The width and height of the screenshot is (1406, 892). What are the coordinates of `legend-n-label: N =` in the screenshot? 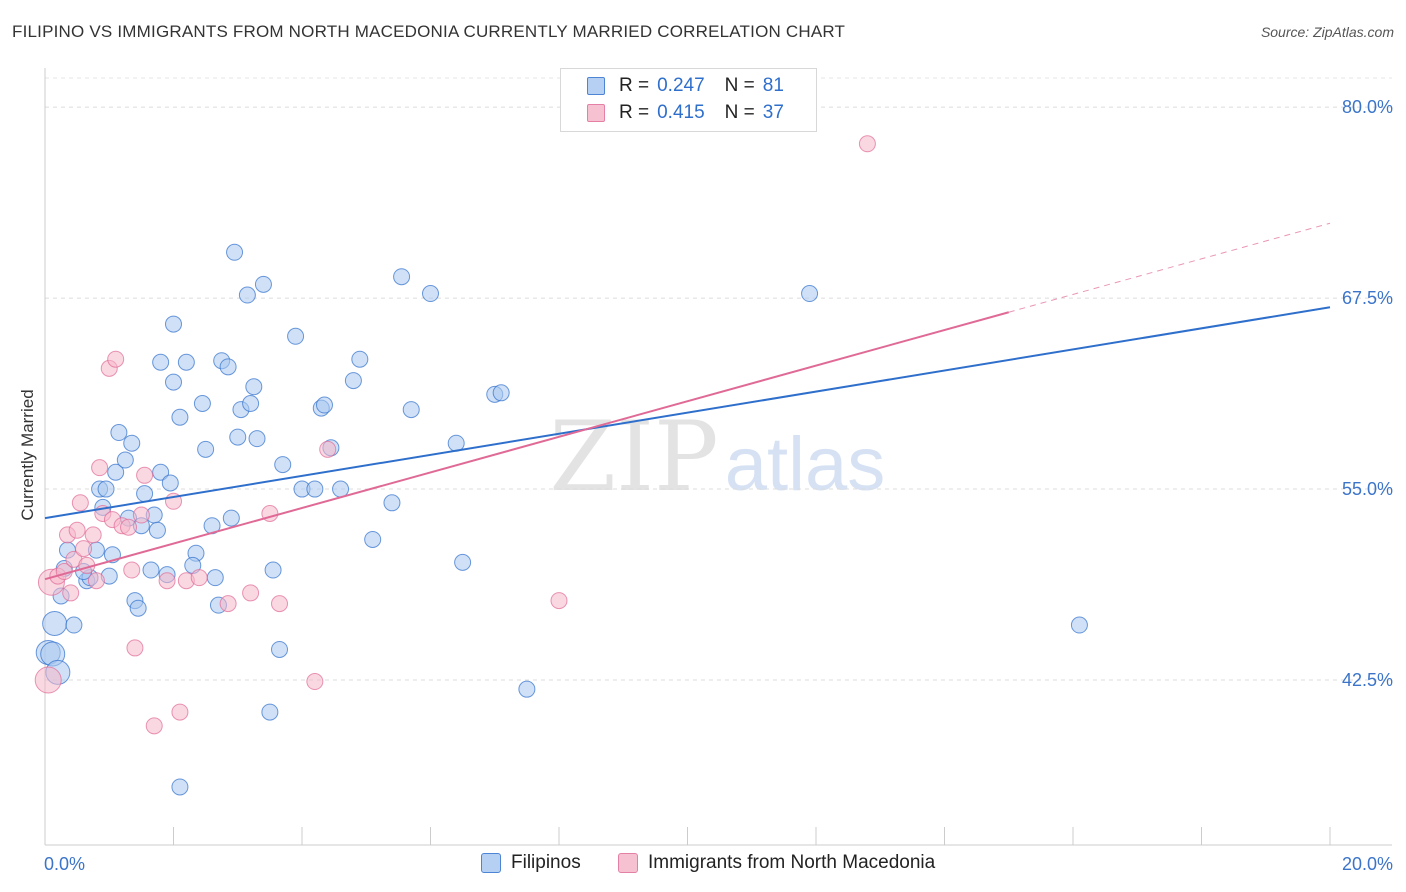 It's located at (739, 85).